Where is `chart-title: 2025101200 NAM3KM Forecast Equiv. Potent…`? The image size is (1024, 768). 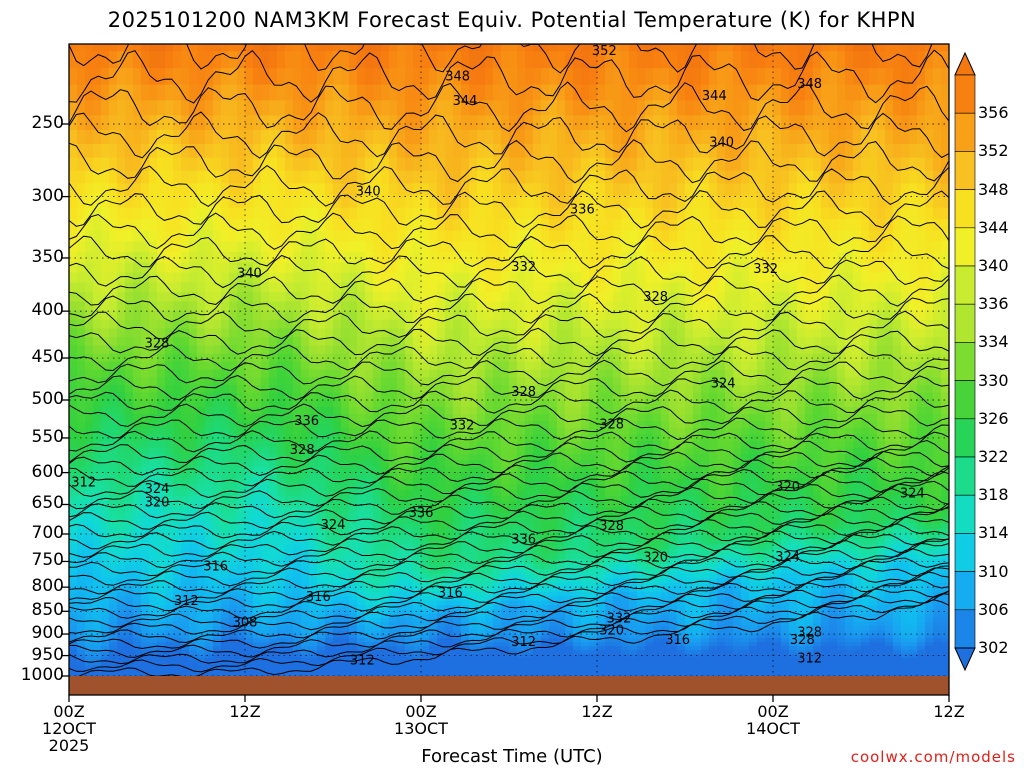
chart-title: 2025101200 NAM3KM Forecast Equiv. Potent… is located at coordinates (512, 20).